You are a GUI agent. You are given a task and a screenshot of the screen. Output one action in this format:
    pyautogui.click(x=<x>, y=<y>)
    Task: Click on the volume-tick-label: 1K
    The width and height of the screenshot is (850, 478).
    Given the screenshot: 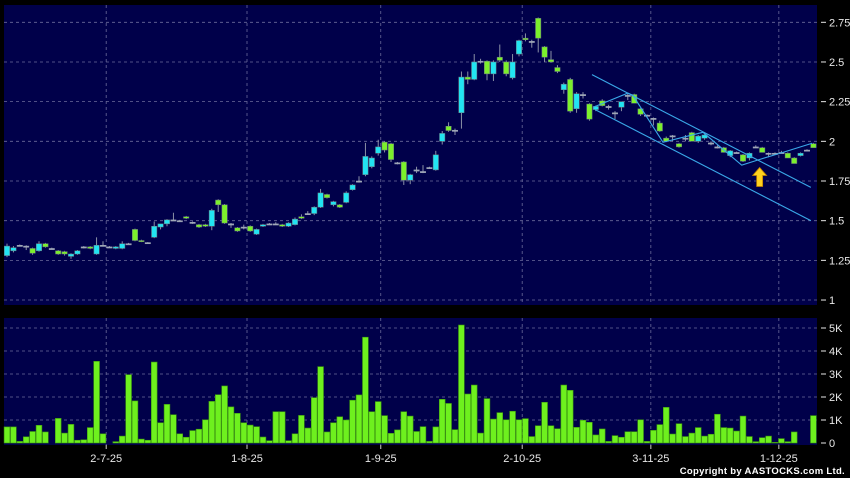 What is the action you would take?
    pyautogui.click(x=836, y=421)
    